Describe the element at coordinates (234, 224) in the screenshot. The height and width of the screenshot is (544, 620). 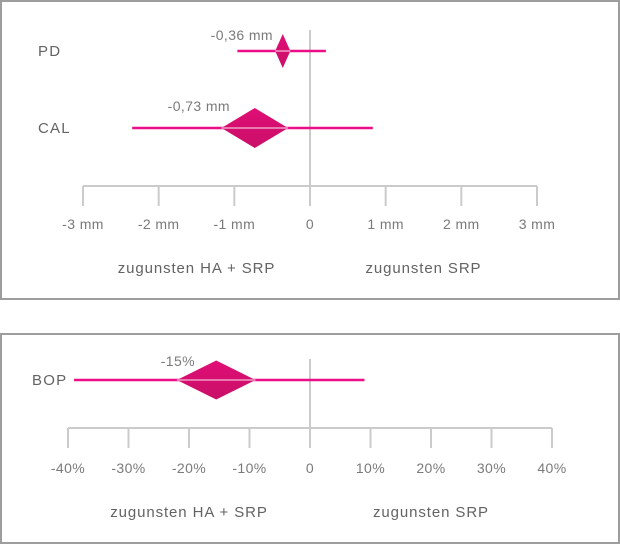
I see `tick-label: -1 mm` at that location.